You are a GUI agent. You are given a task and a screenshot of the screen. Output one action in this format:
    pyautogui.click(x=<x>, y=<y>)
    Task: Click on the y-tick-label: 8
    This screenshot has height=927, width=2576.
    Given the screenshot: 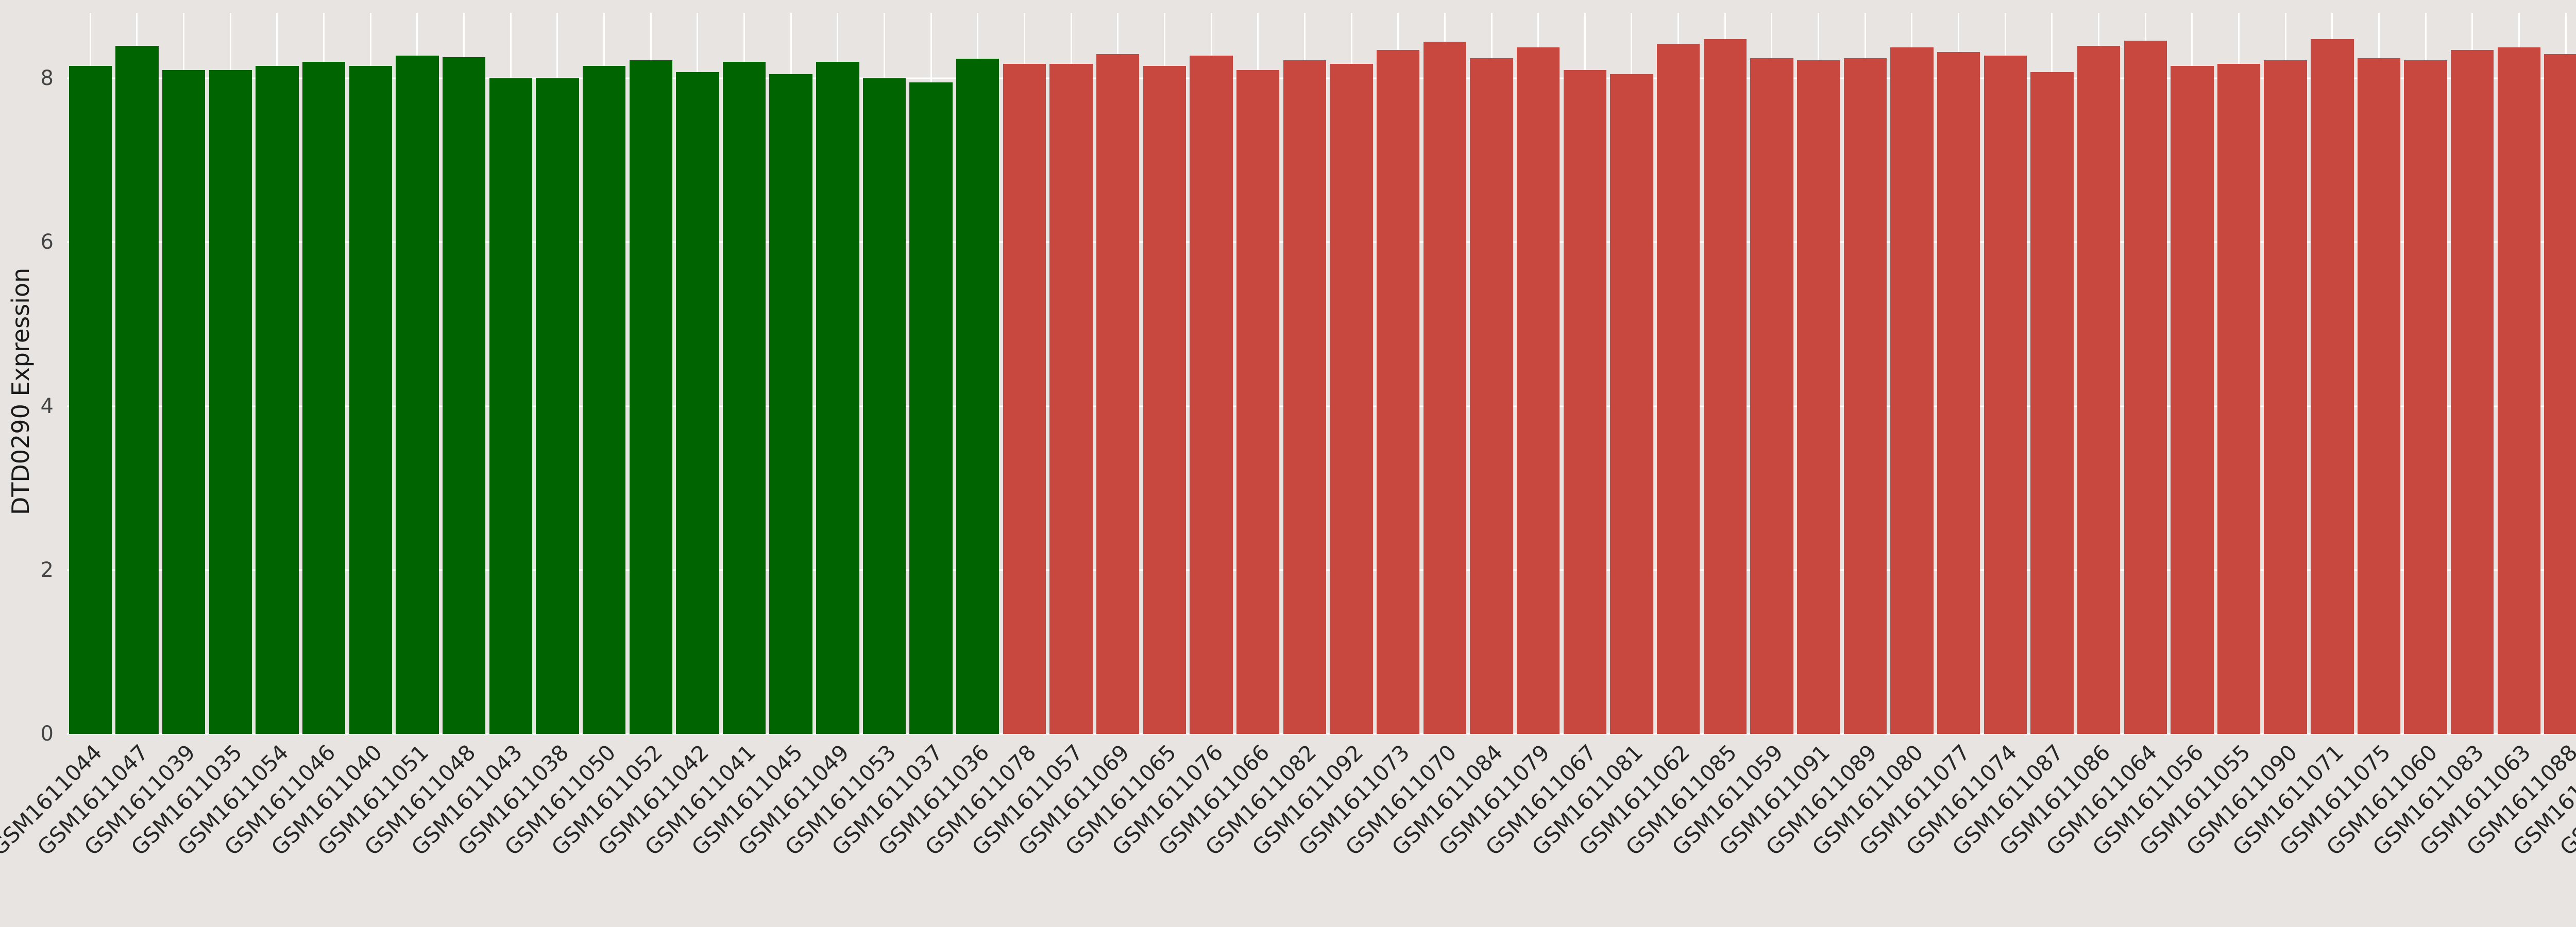 What is the action you would take?
    pyautogui.click(x=47, y=78)
    